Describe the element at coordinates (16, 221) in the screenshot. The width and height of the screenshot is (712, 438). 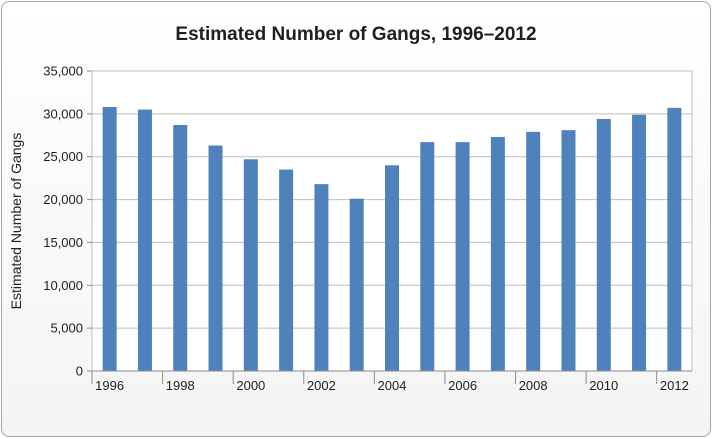
I see `y-axis-label: Estimated Number of Gangs` at that location.